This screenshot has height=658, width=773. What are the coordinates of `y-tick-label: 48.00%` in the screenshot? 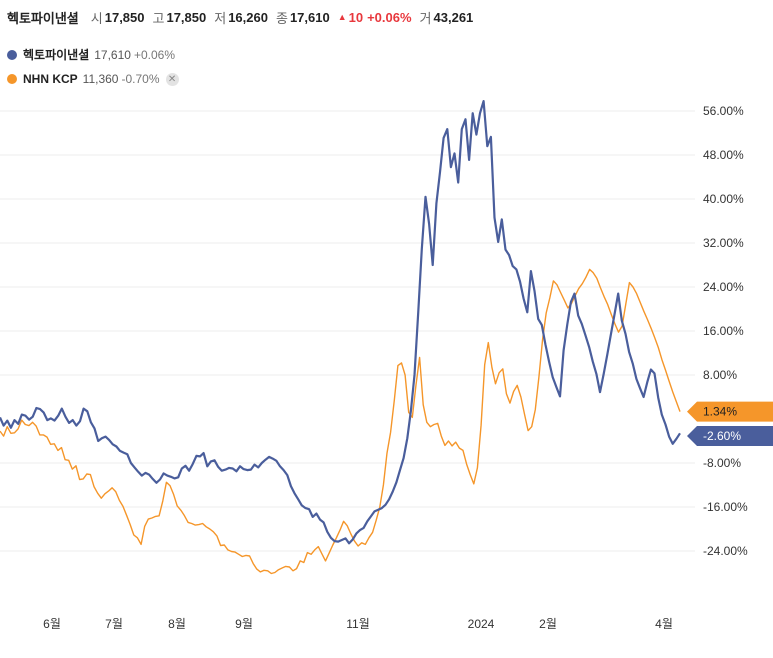 It's located at (723, 155).